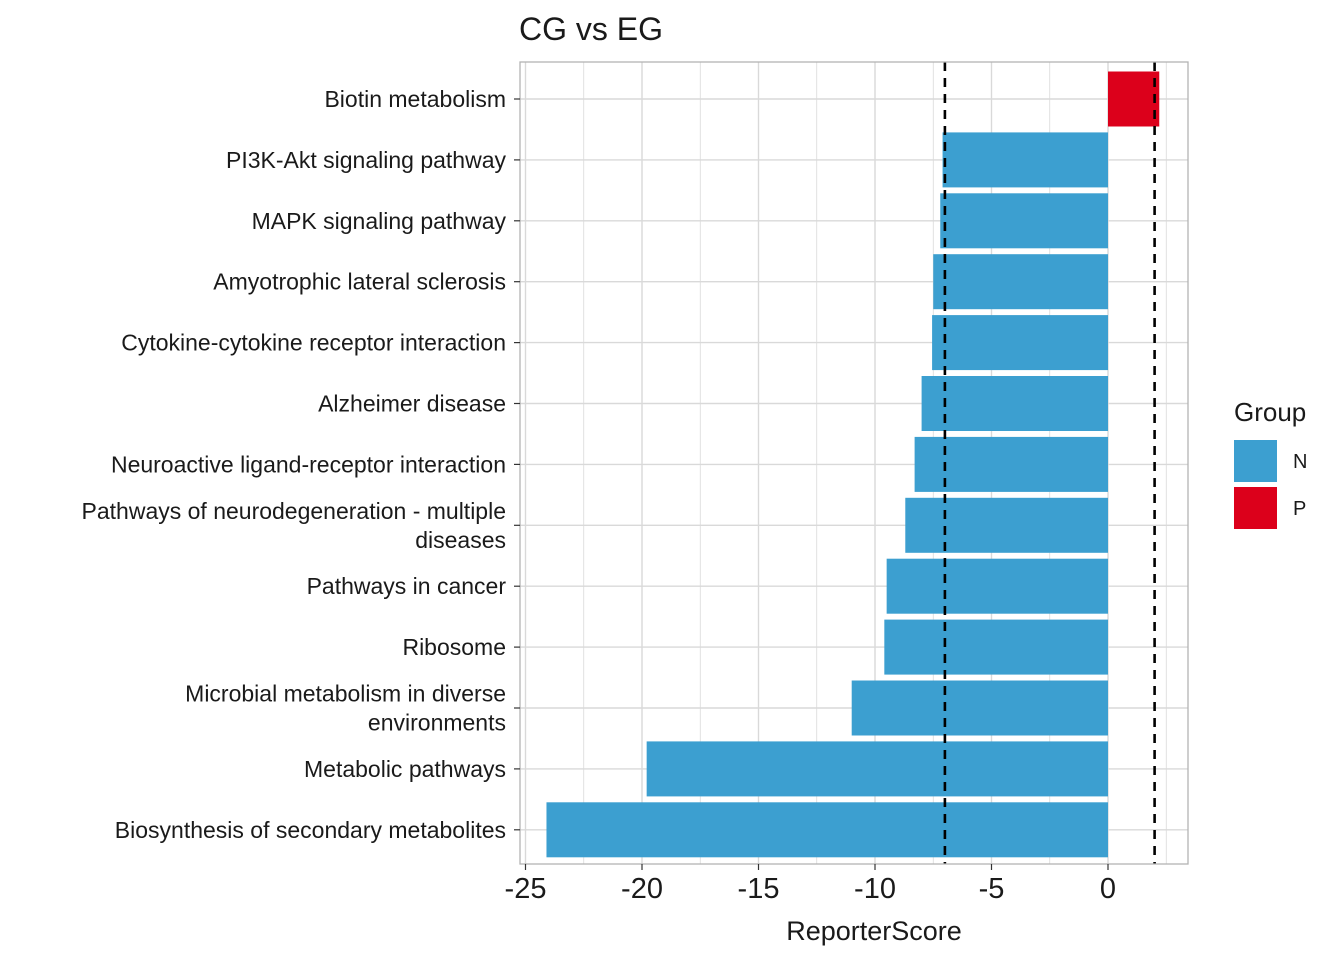  I want to click on x-axis-ticks: -25 -20 -15 -10 -5 0, so click(810, 884).